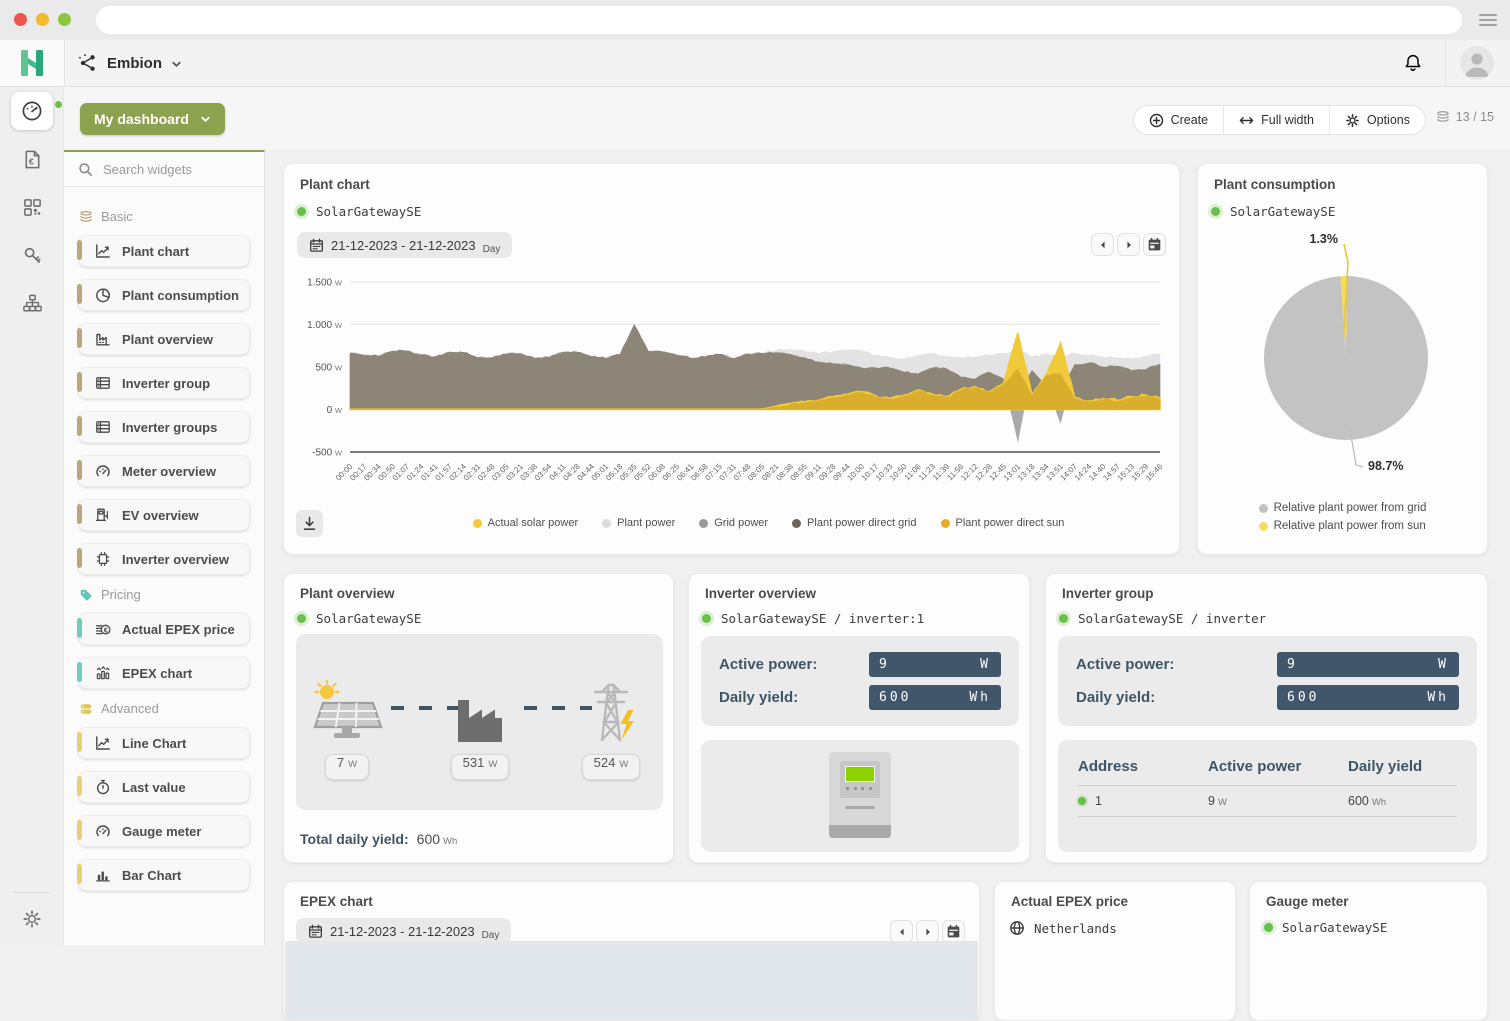  Describe the element at coordinates (1477, 63) in the screenshot. I see `user-avatar` at that location.